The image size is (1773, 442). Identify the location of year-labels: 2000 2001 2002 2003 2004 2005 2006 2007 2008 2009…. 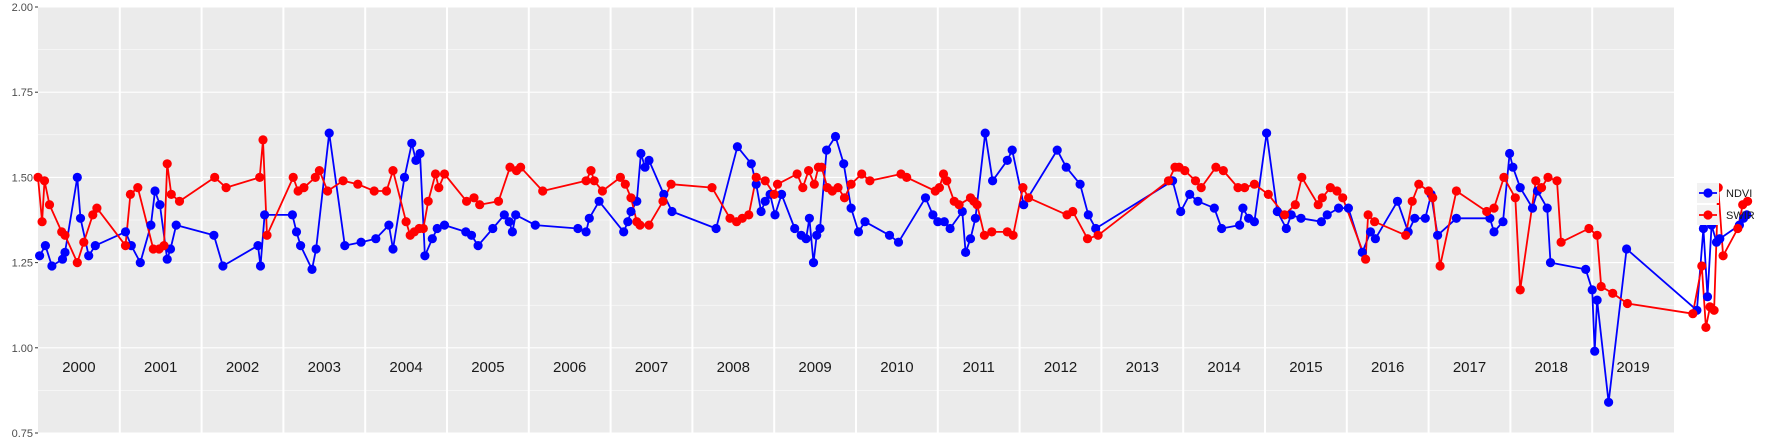
(856, 367).